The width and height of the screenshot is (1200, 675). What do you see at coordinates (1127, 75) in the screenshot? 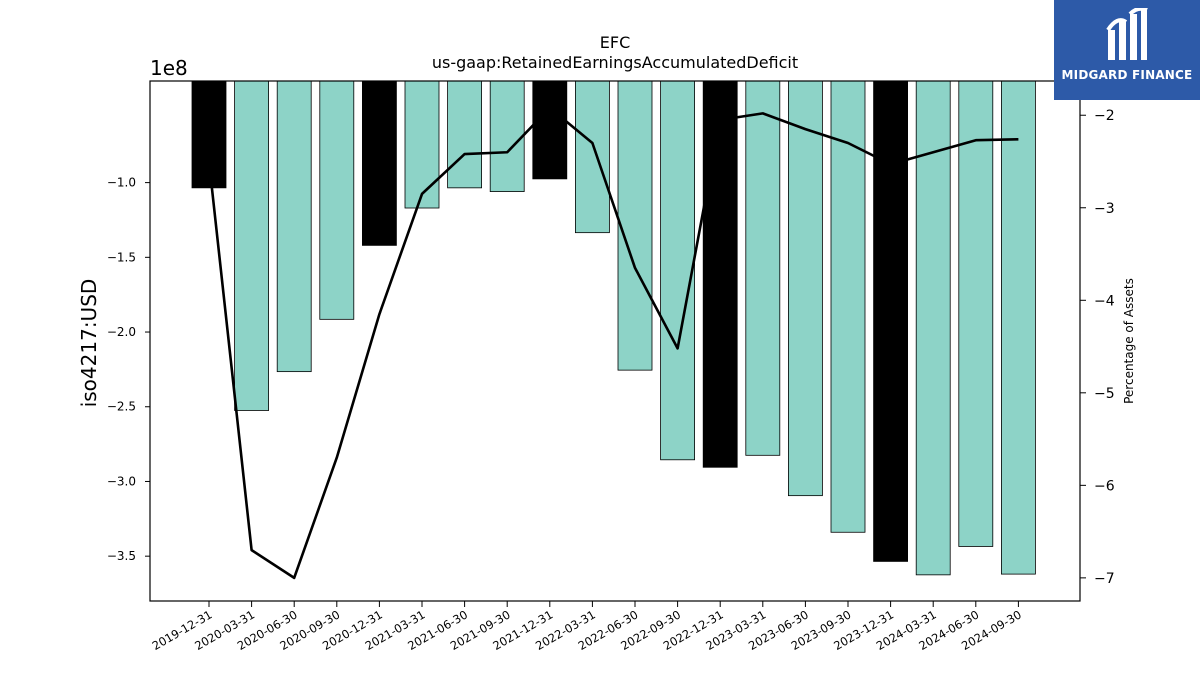
I see `logo-text: MIDGARD FINANCE` at bounding box center [1127, 75].